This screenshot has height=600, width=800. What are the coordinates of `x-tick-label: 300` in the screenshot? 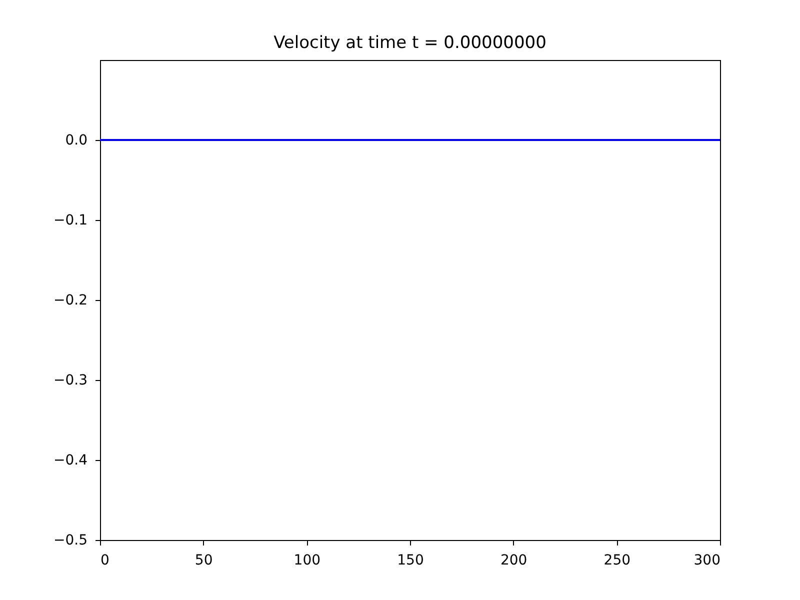 It's located at (707, 560).